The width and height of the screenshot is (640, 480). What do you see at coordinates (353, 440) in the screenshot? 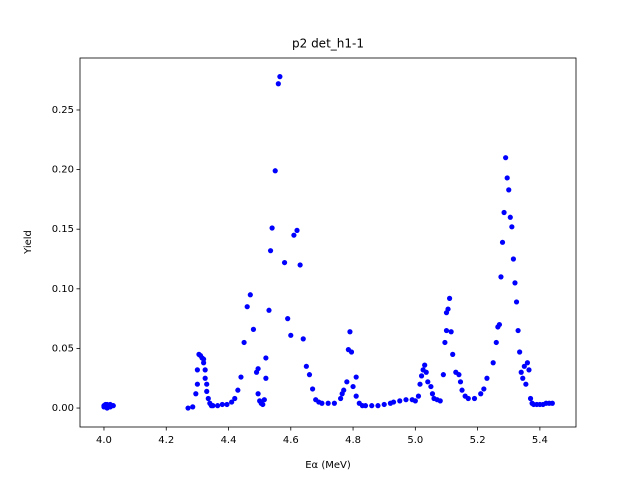
I see `x-tick-label: 4.8` at bounding box center [353, 440].